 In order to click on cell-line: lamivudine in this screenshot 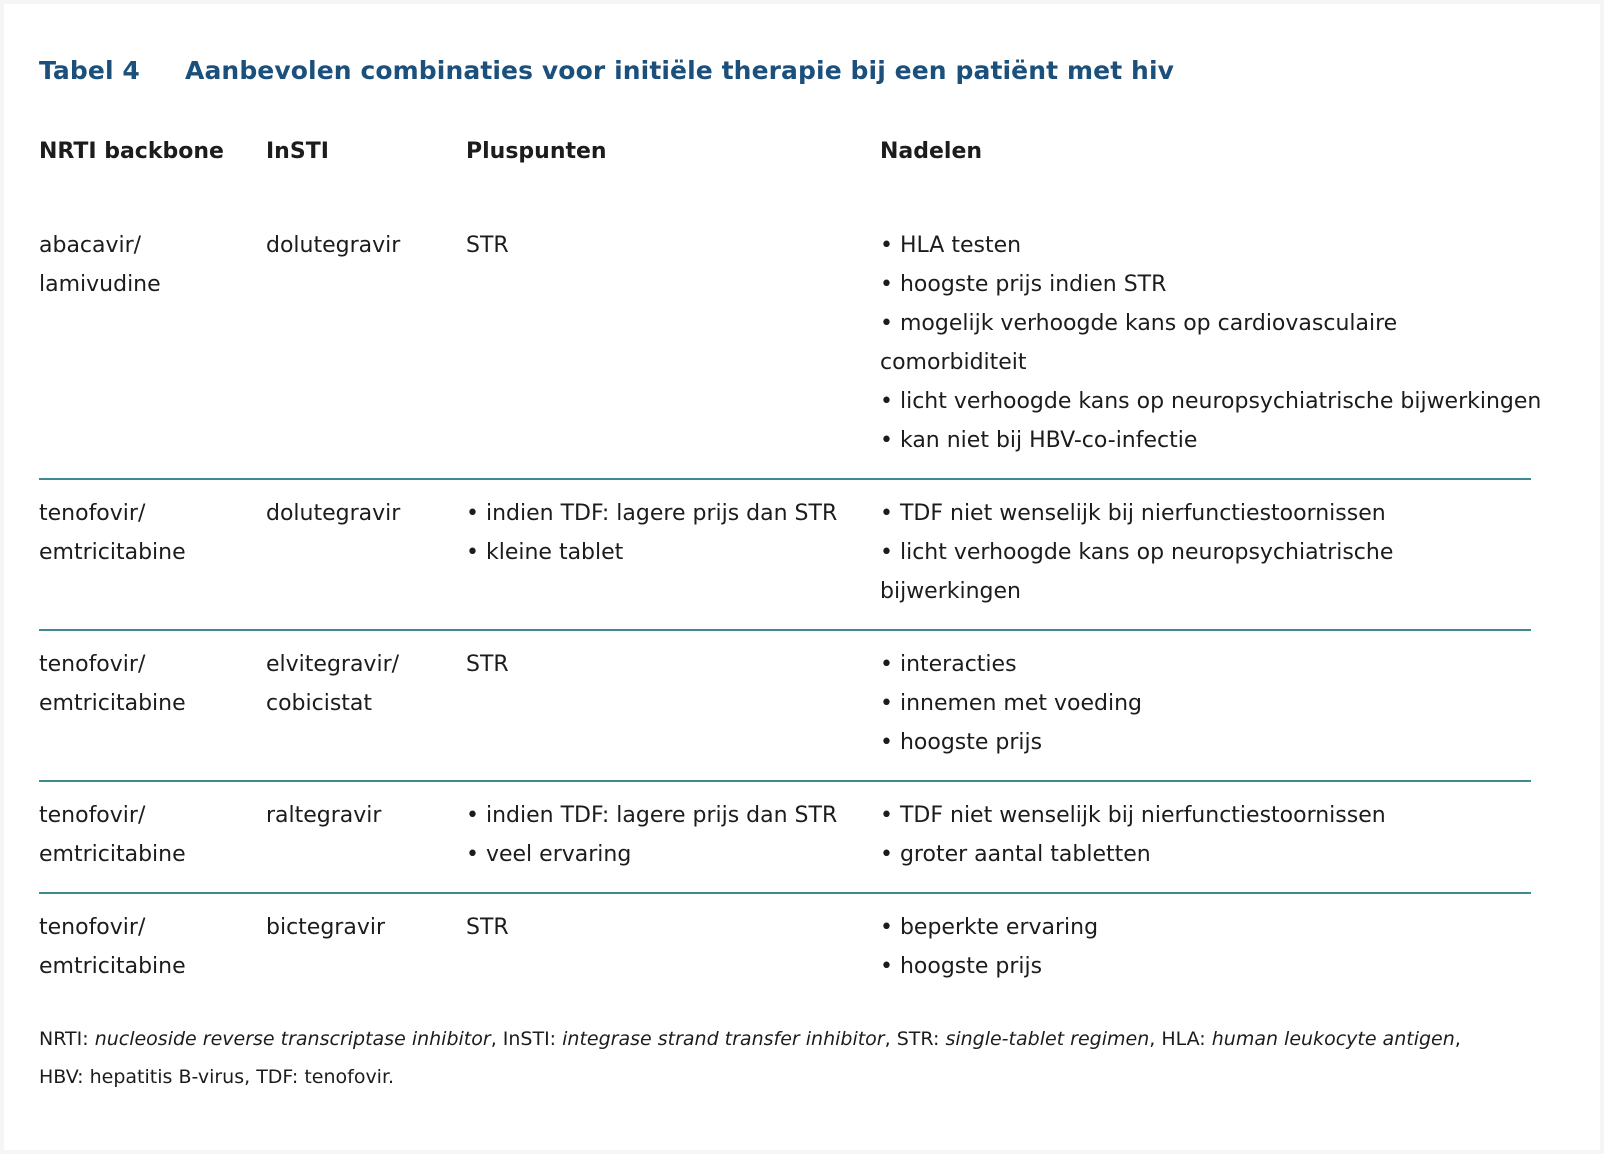, I will do `click(100, 284)`.